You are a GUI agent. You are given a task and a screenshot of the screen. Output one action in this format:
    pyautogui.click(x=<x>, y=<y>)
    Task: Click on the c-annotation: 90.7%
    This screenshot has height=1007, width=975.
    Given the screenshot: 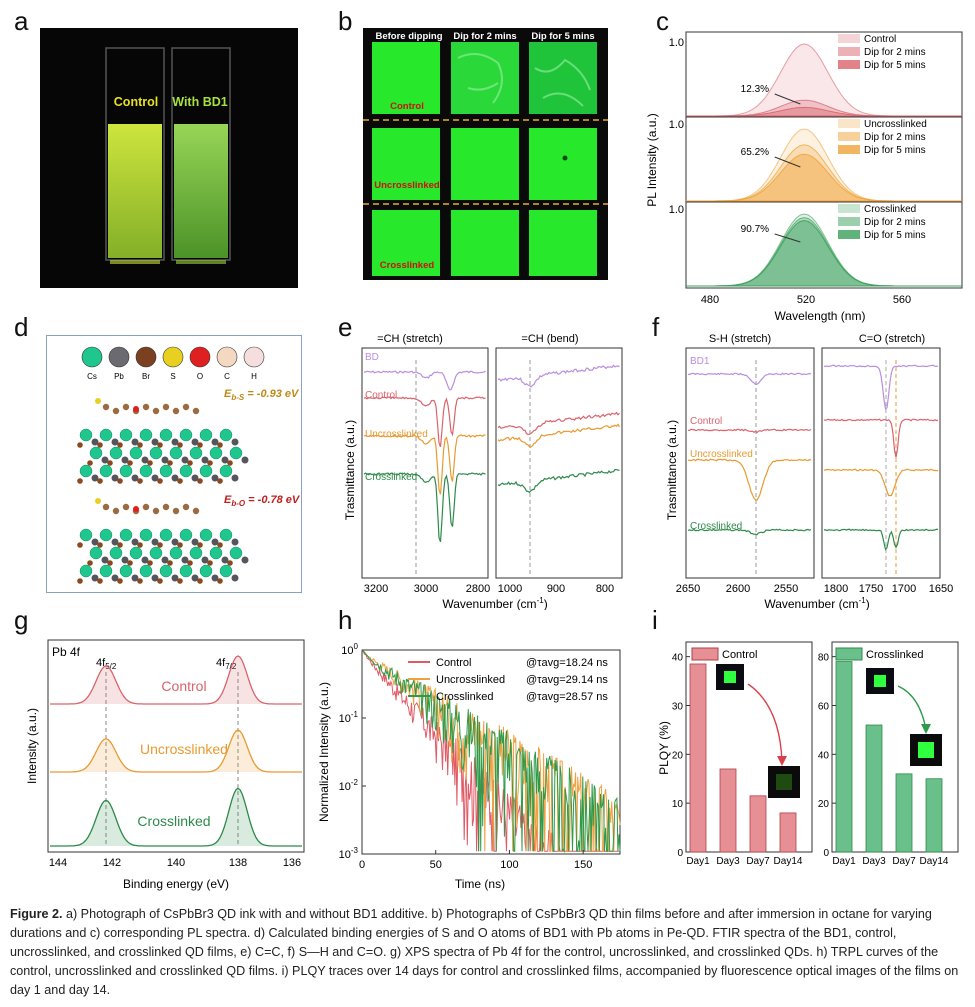 What is the action you would take?
    pyautogui.click(x=755, y=229)
    